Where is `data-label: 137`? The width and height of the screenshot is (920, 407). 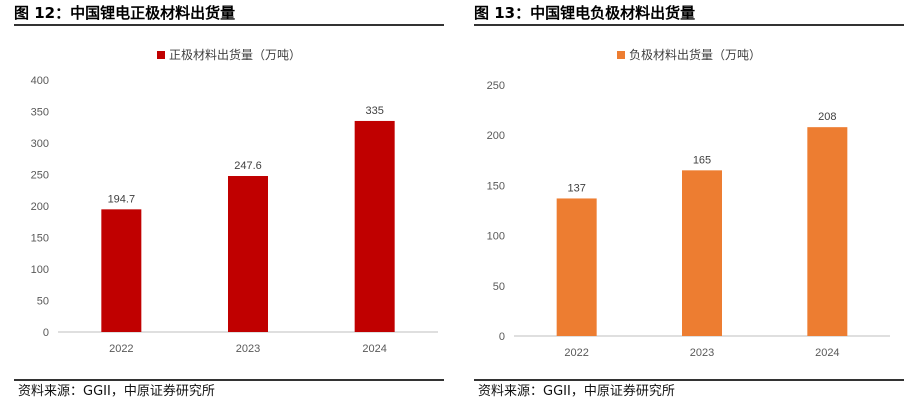 data-label: 137 is located at coordinates (576, 188).